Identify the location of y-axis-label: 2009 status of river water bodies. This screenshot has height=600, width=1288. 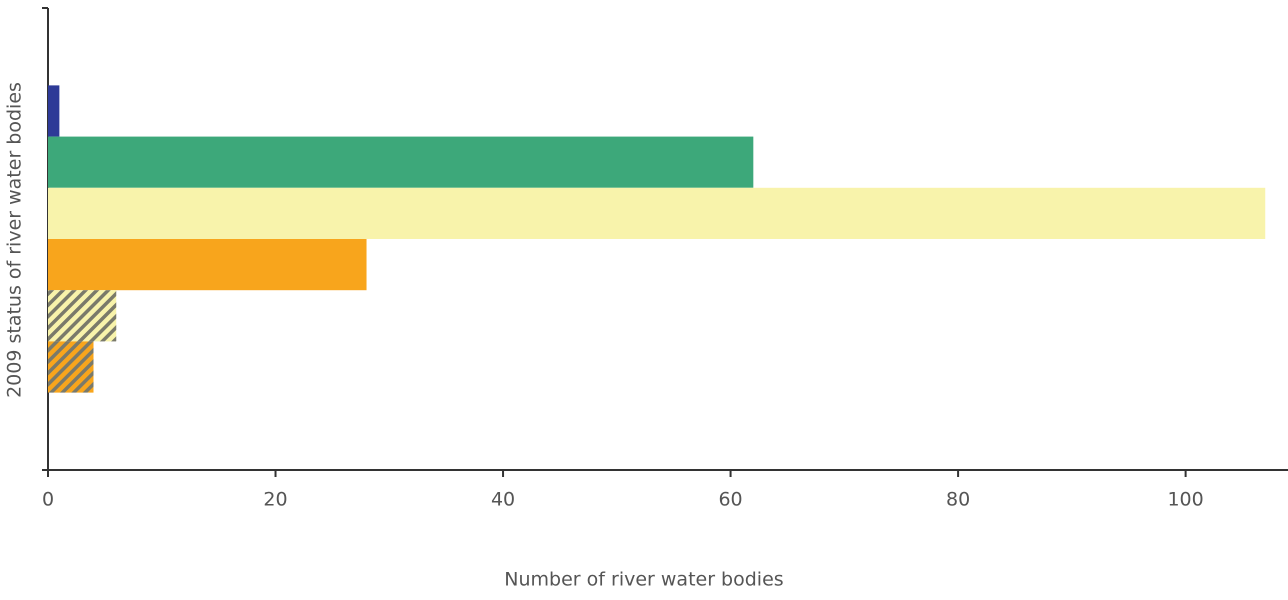
(15, 240).